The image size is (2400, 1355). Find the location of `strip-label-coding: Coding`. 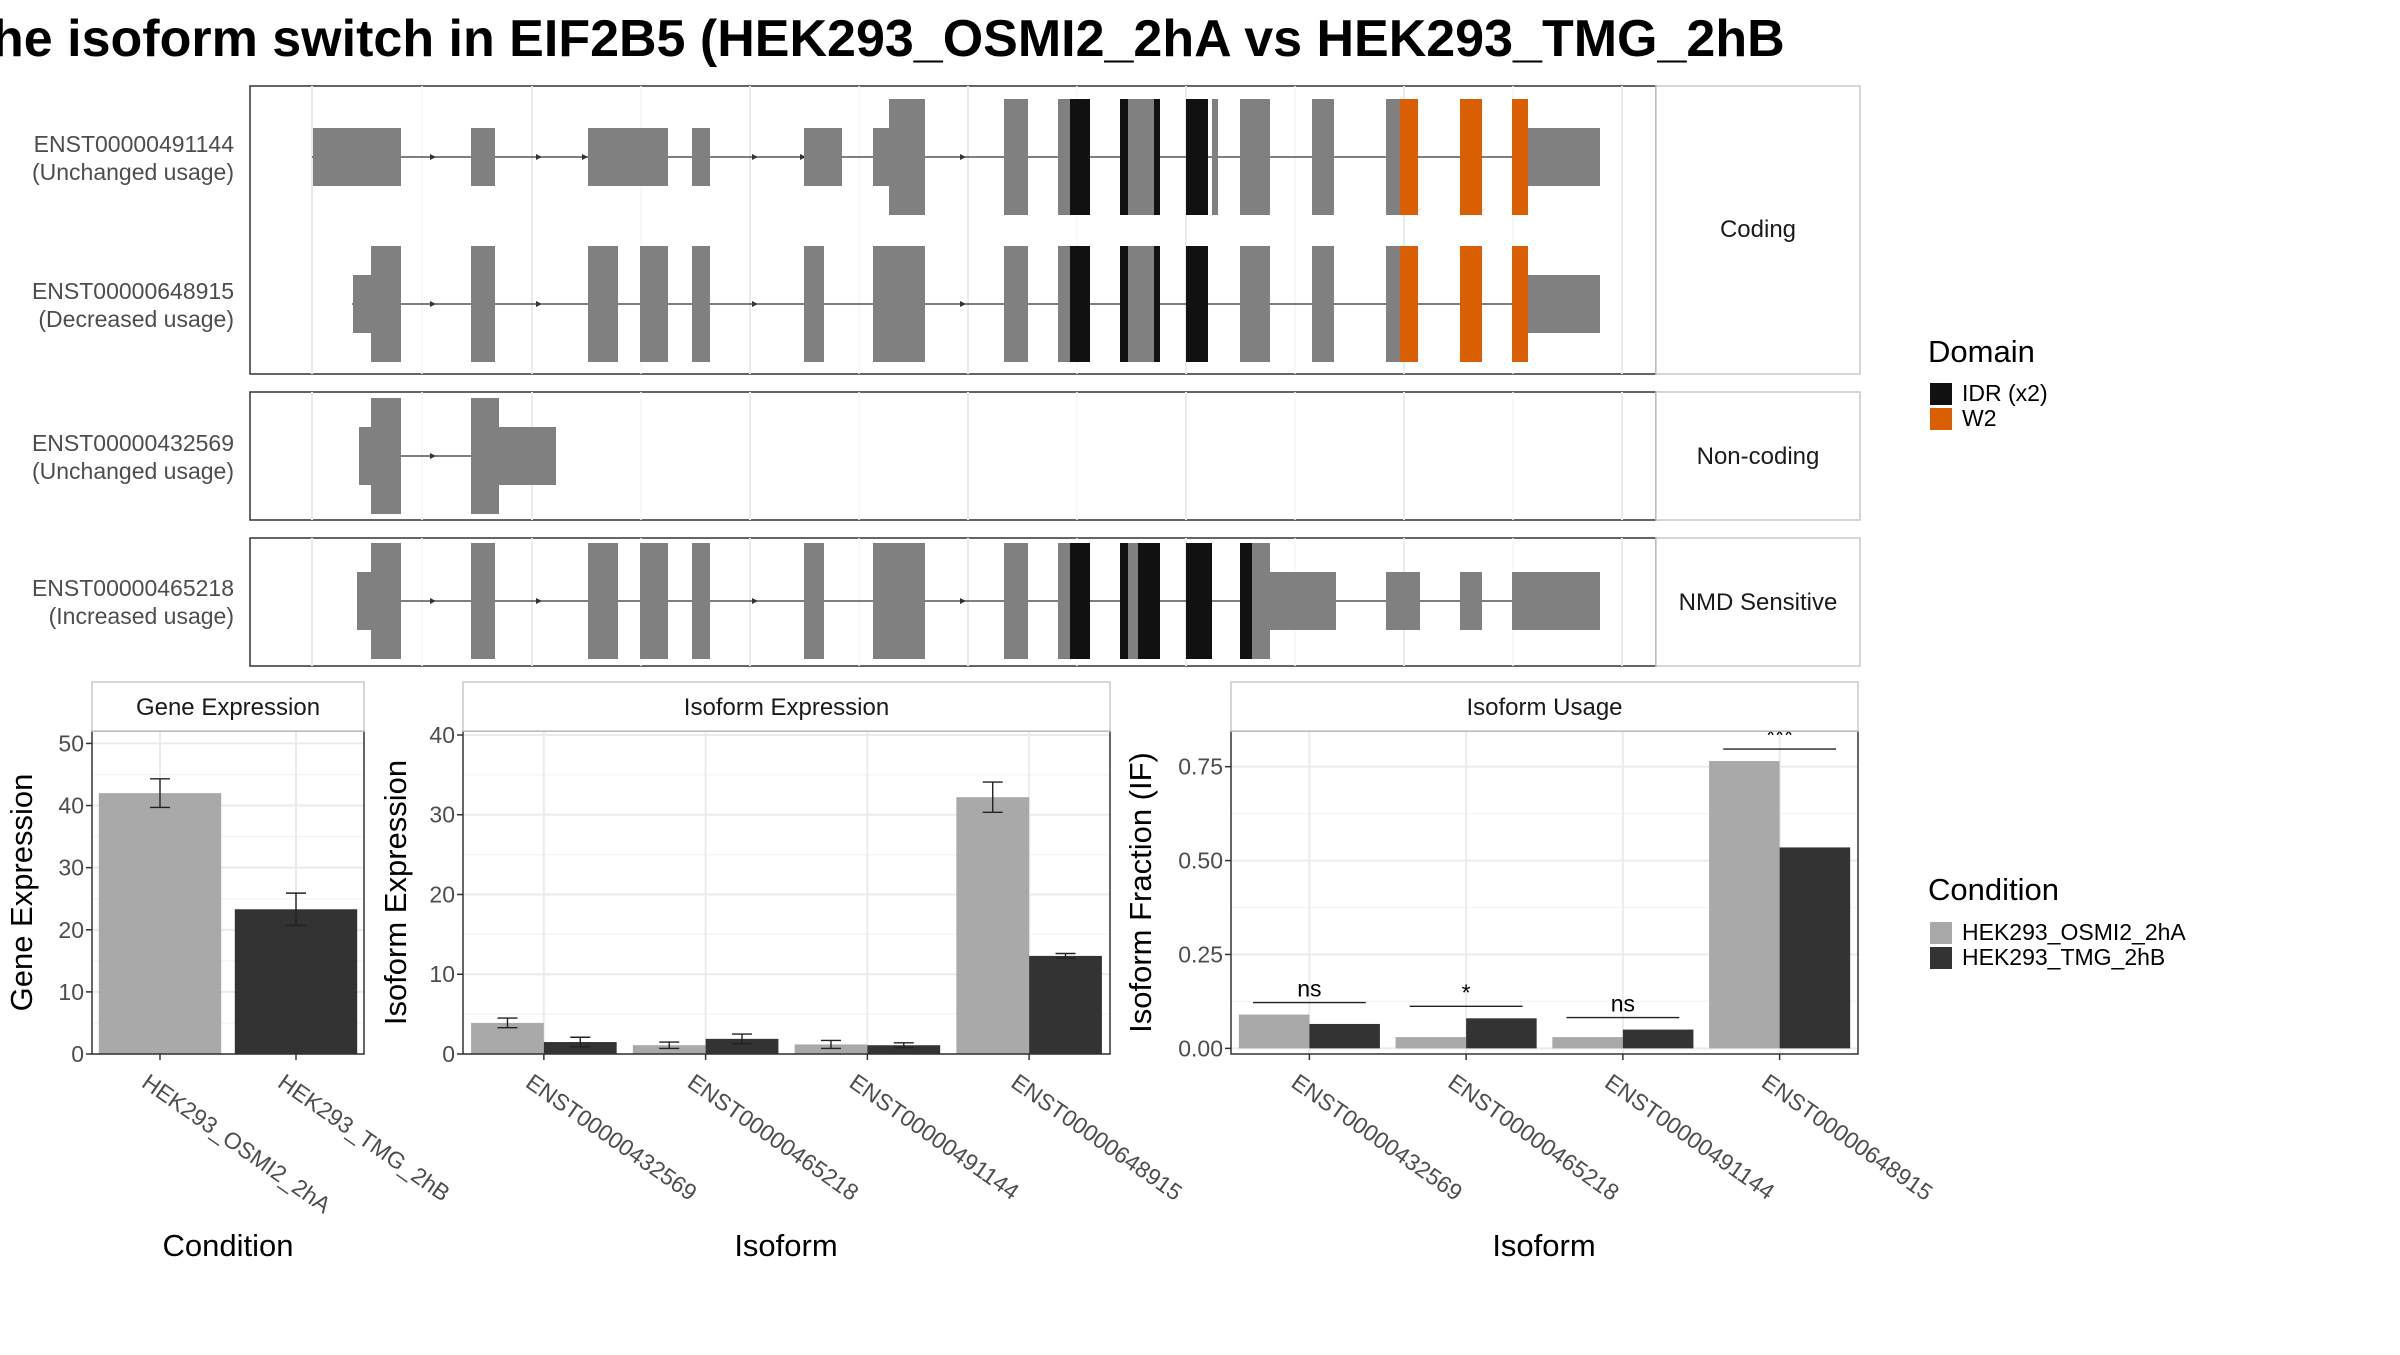

strip-label-coding: Coding is located at coordinates (1758, 229).